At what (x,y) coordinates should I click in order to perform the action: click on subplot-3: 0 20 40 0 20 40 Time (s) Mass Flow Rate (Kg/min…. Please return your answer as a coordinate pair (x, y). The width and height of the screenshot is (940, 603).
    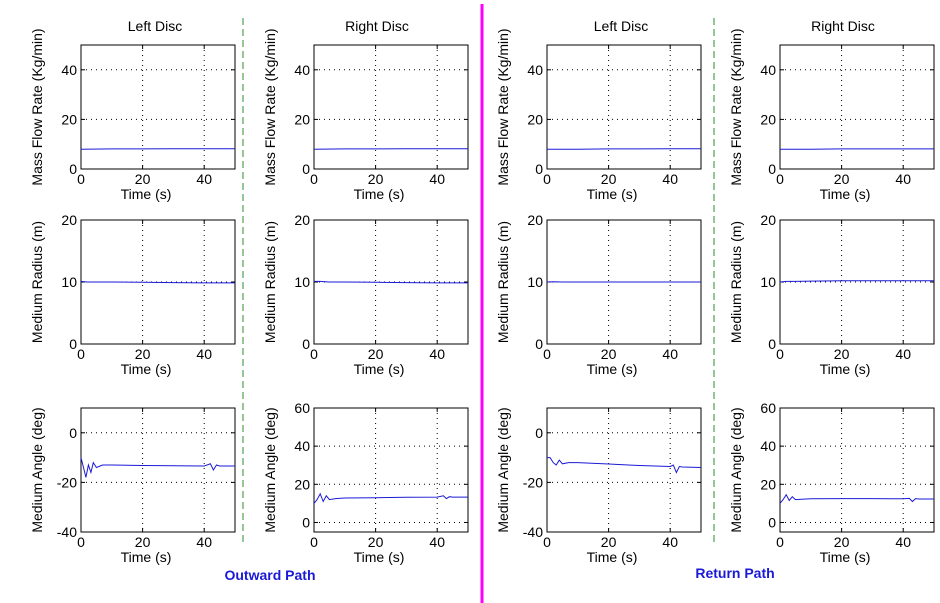
    Looking at the image, I should click on (598, 115).